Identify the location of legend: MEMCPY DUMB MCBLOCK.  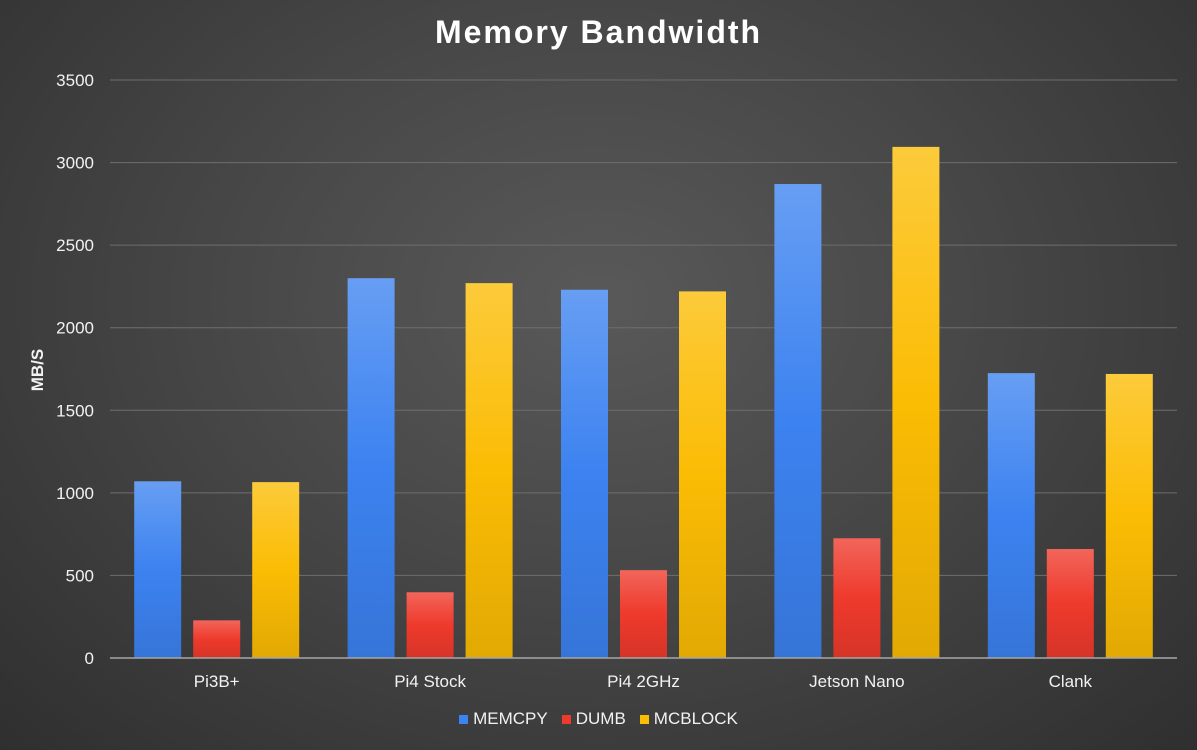
(598, 719).